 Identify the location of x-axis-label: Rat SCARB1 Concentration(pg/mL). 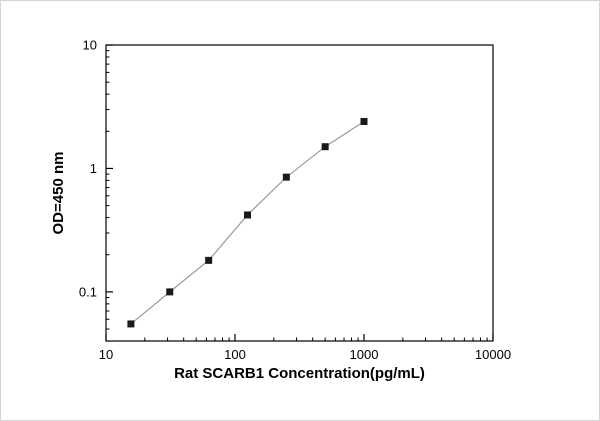
(299, 373).